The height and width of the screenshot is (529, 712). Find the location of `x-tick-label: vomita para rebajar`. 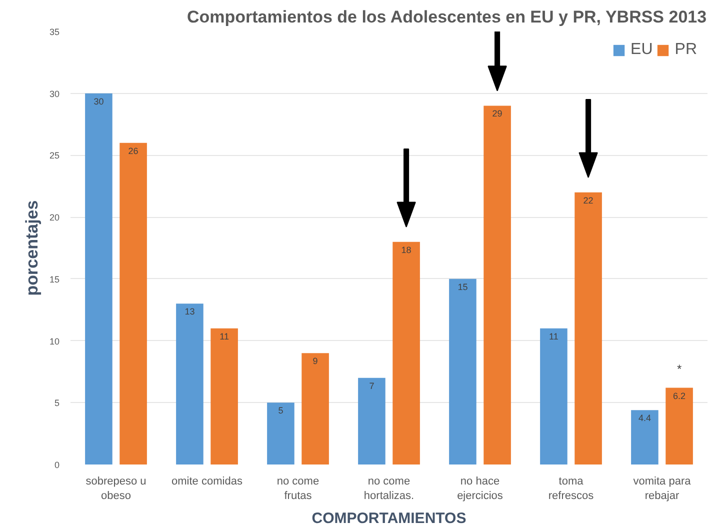

x-tick-label: vomita para rebajar is located at coordinates (662, 489).